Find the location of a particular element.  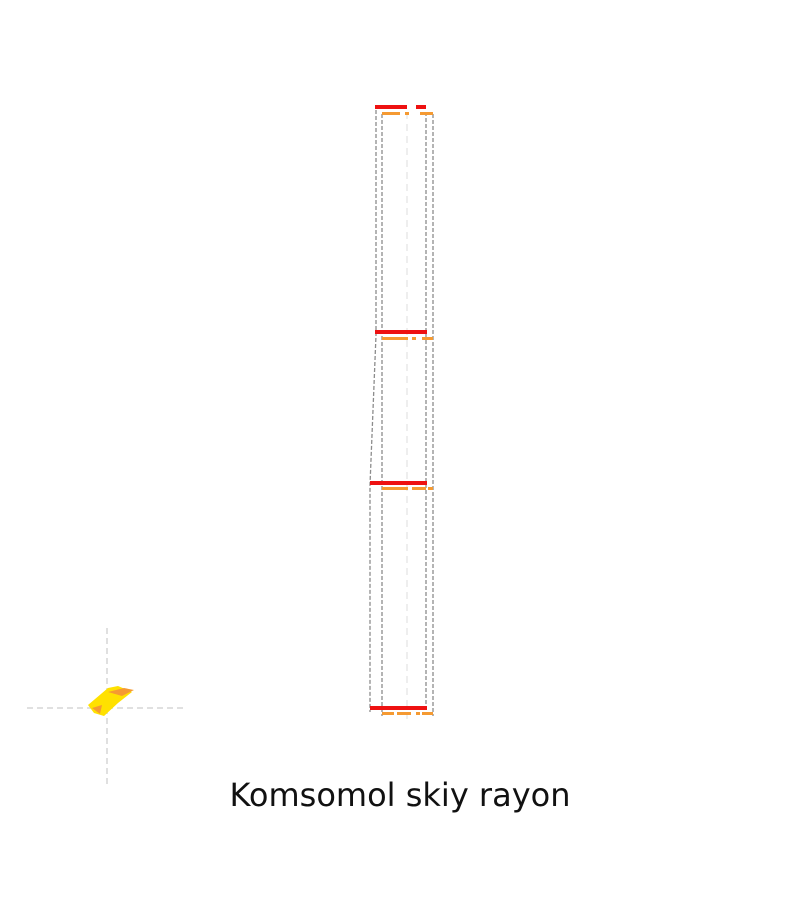

outline-left-edge is located at coordinates (373, 411).